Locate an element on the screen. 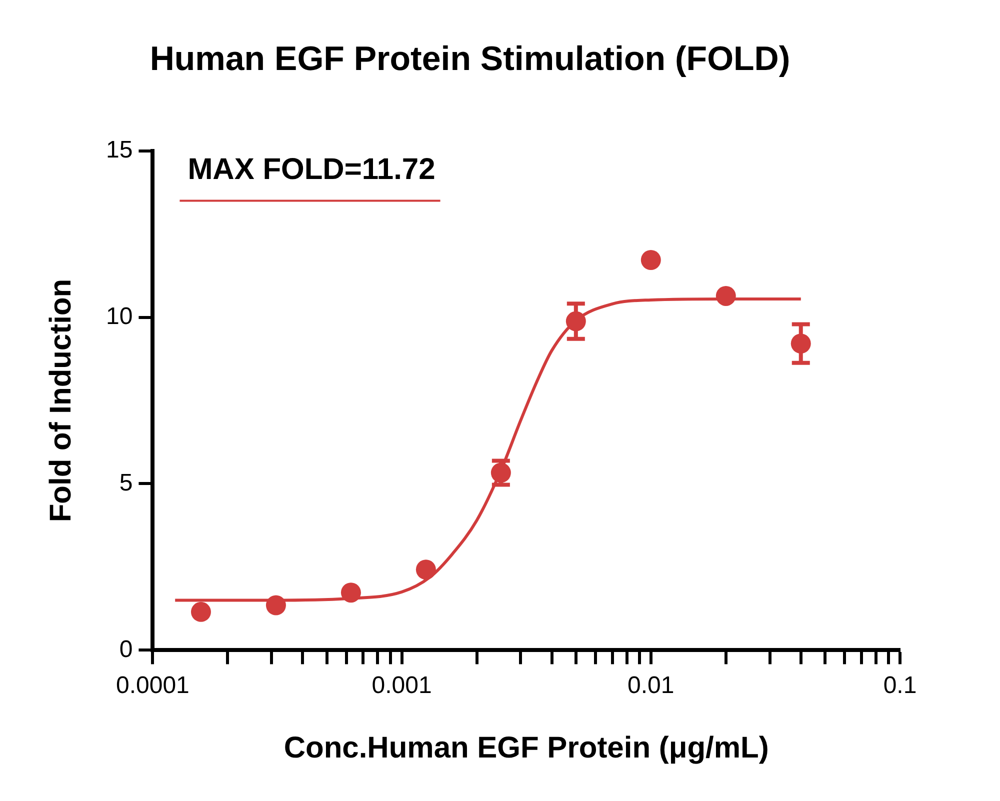 The image size is (1000, 801). annotation: MAX FOLD=11.72 is located at coordinates (312, 169).